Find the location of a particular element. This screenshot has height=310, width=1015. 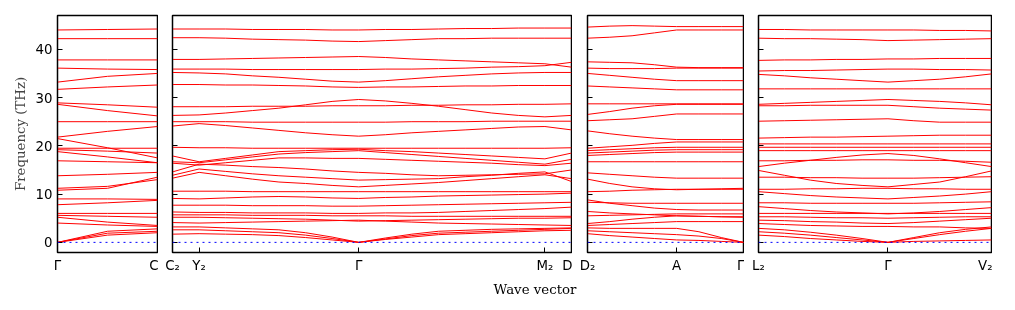

x-tick-label: C is located at coordinates (154, 265).